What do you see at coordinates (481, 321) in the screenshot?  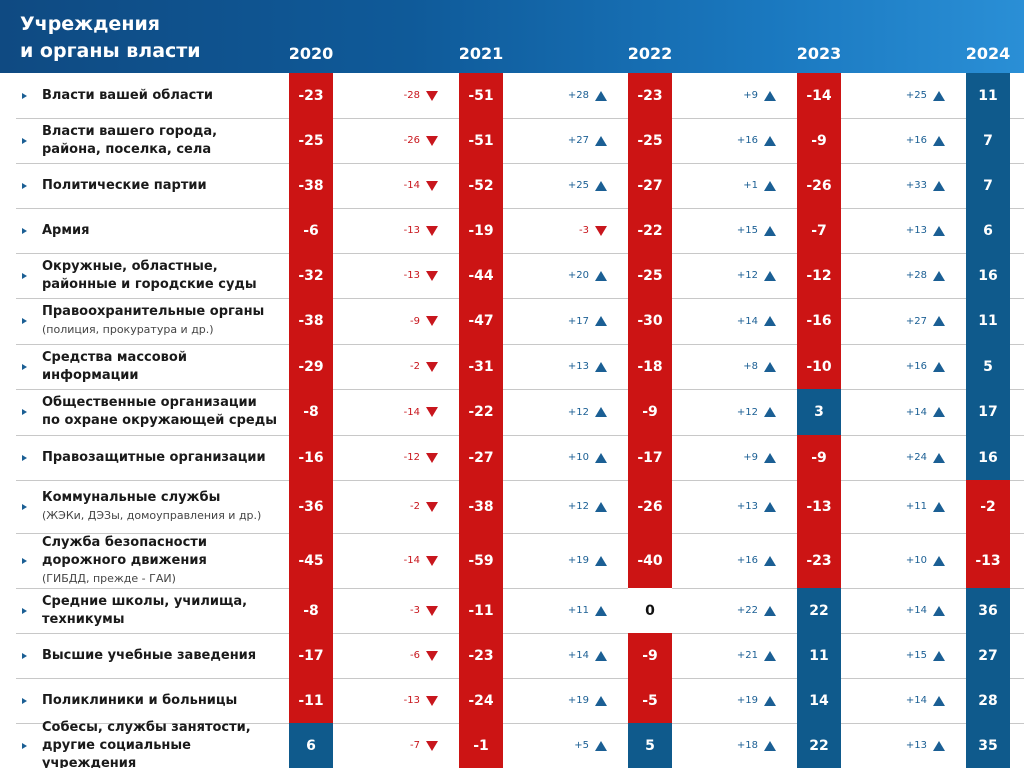 I see `value-cell-2021: -47` at bounding box center [481, 321].